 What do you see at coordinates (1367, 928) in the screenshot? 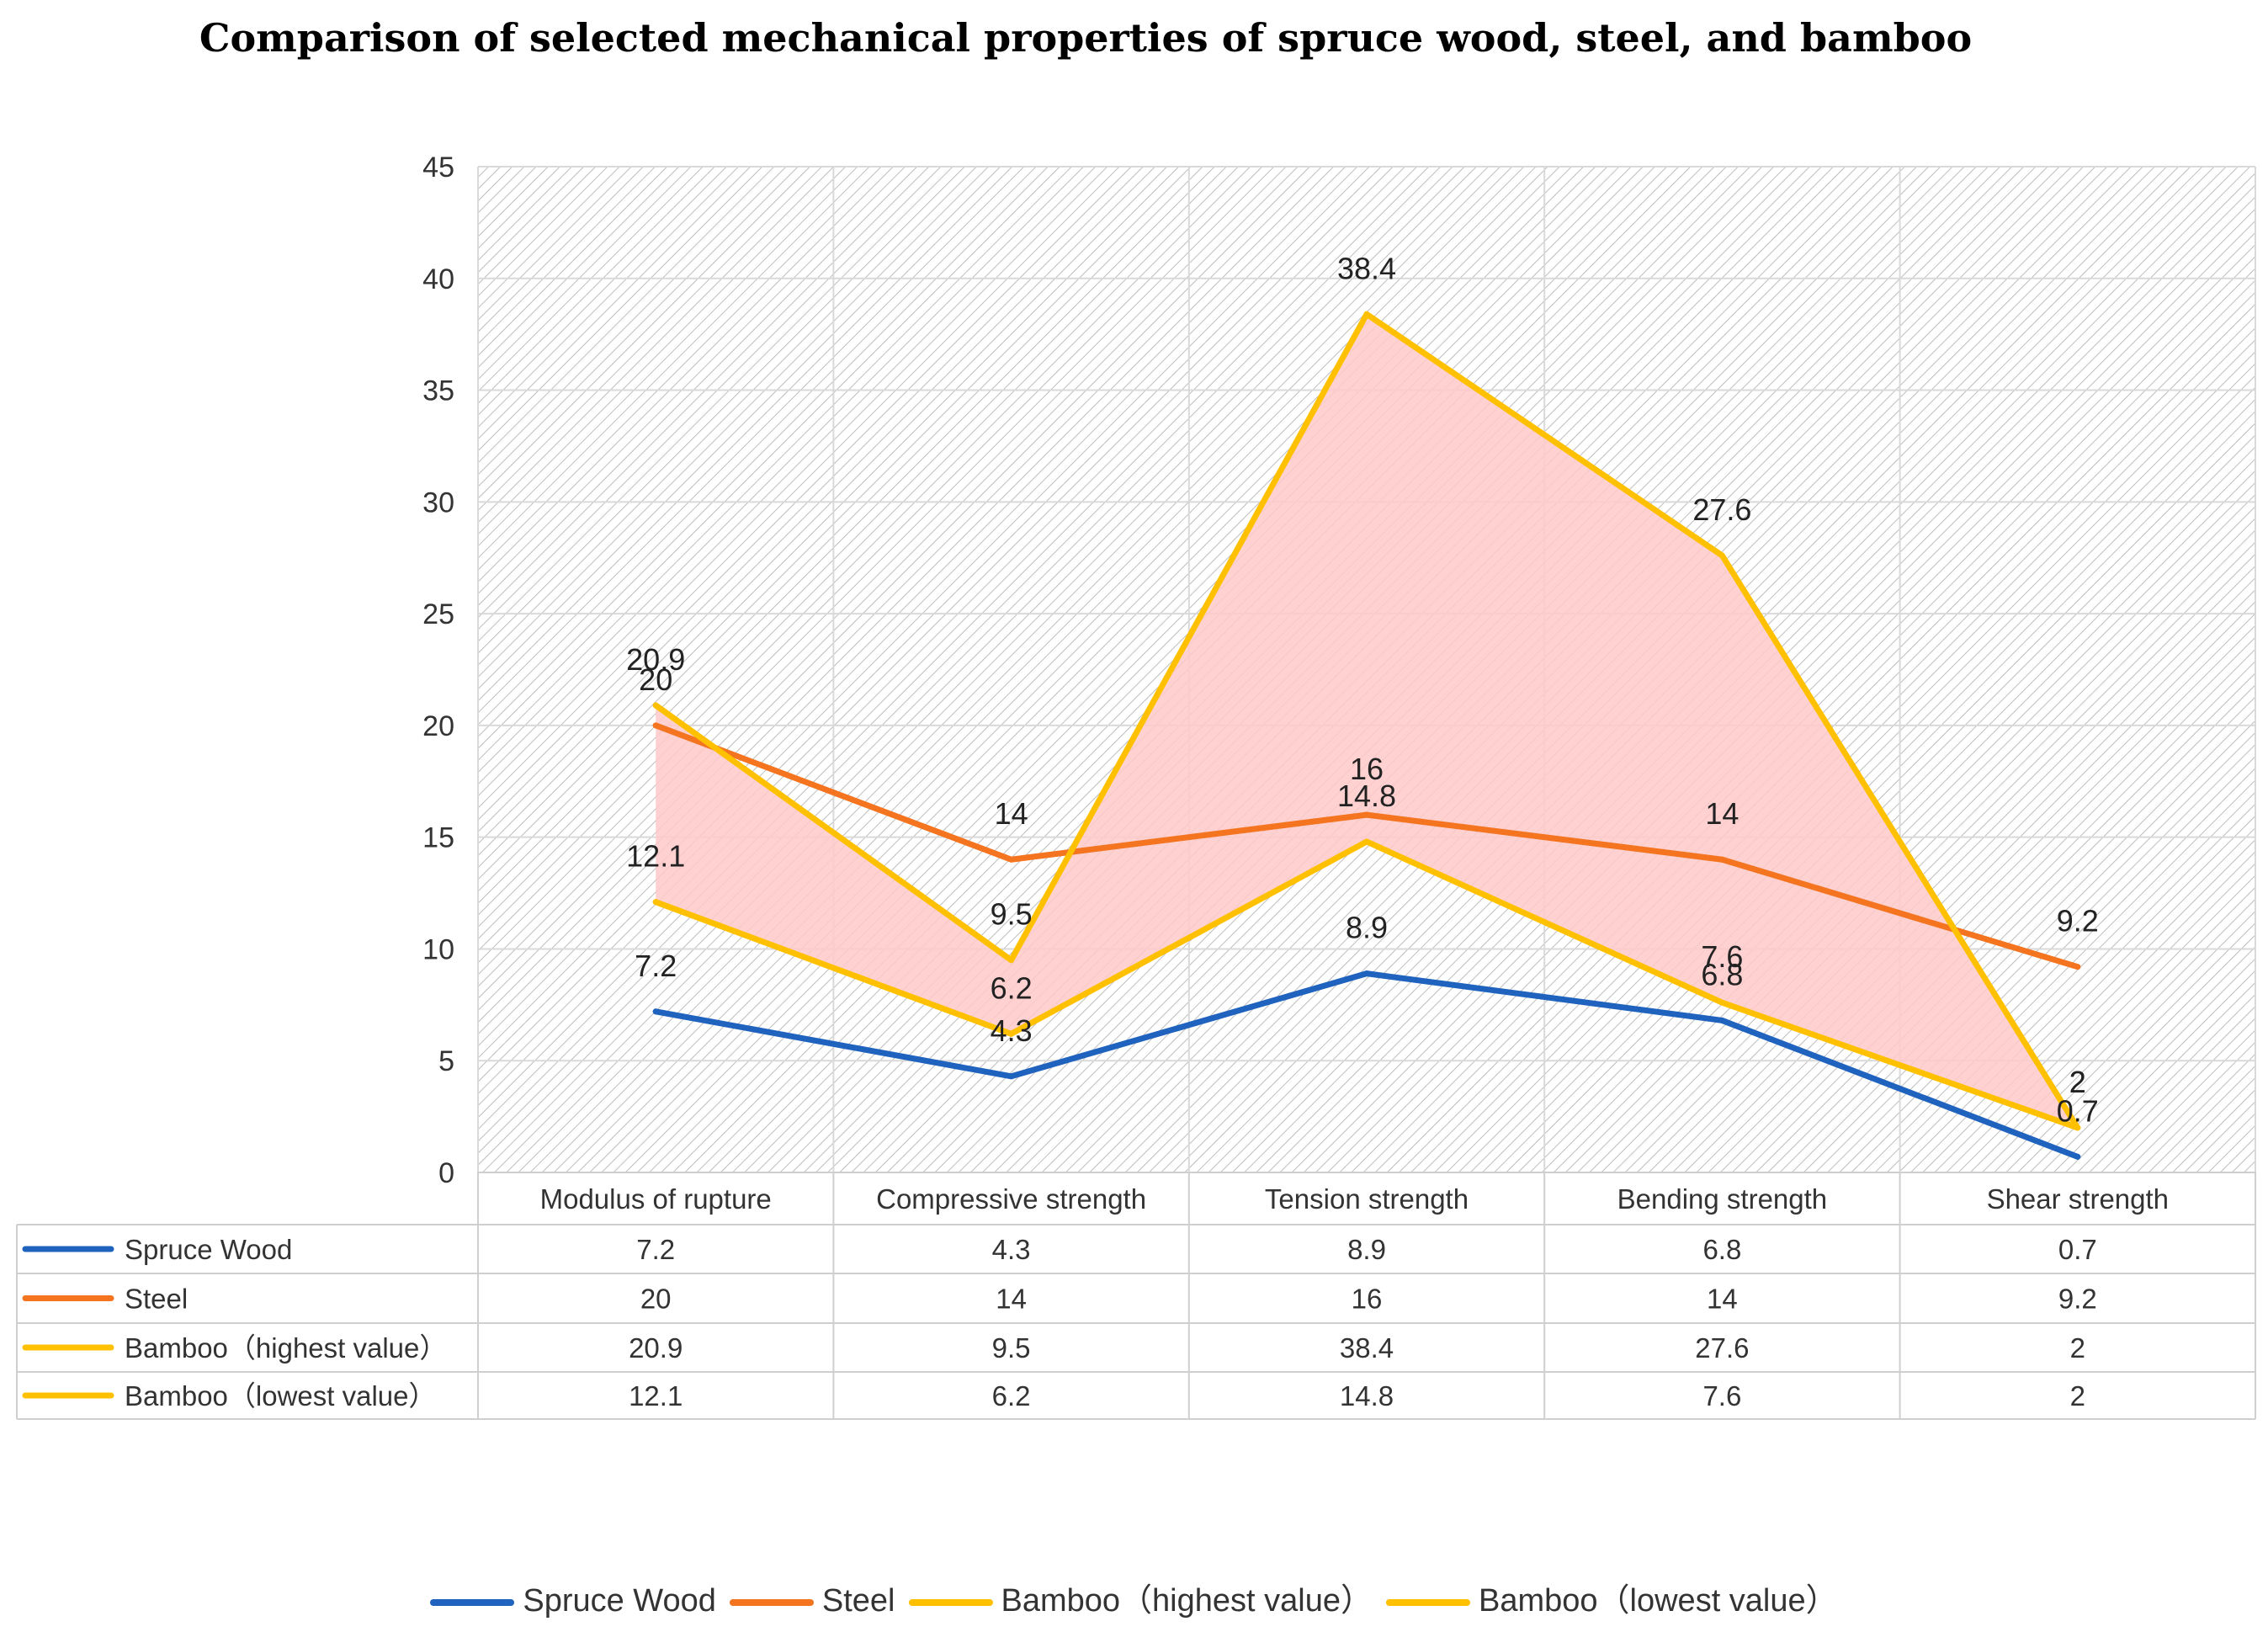
I see `data-label: 8.9` at bounding box center [1367, 928].